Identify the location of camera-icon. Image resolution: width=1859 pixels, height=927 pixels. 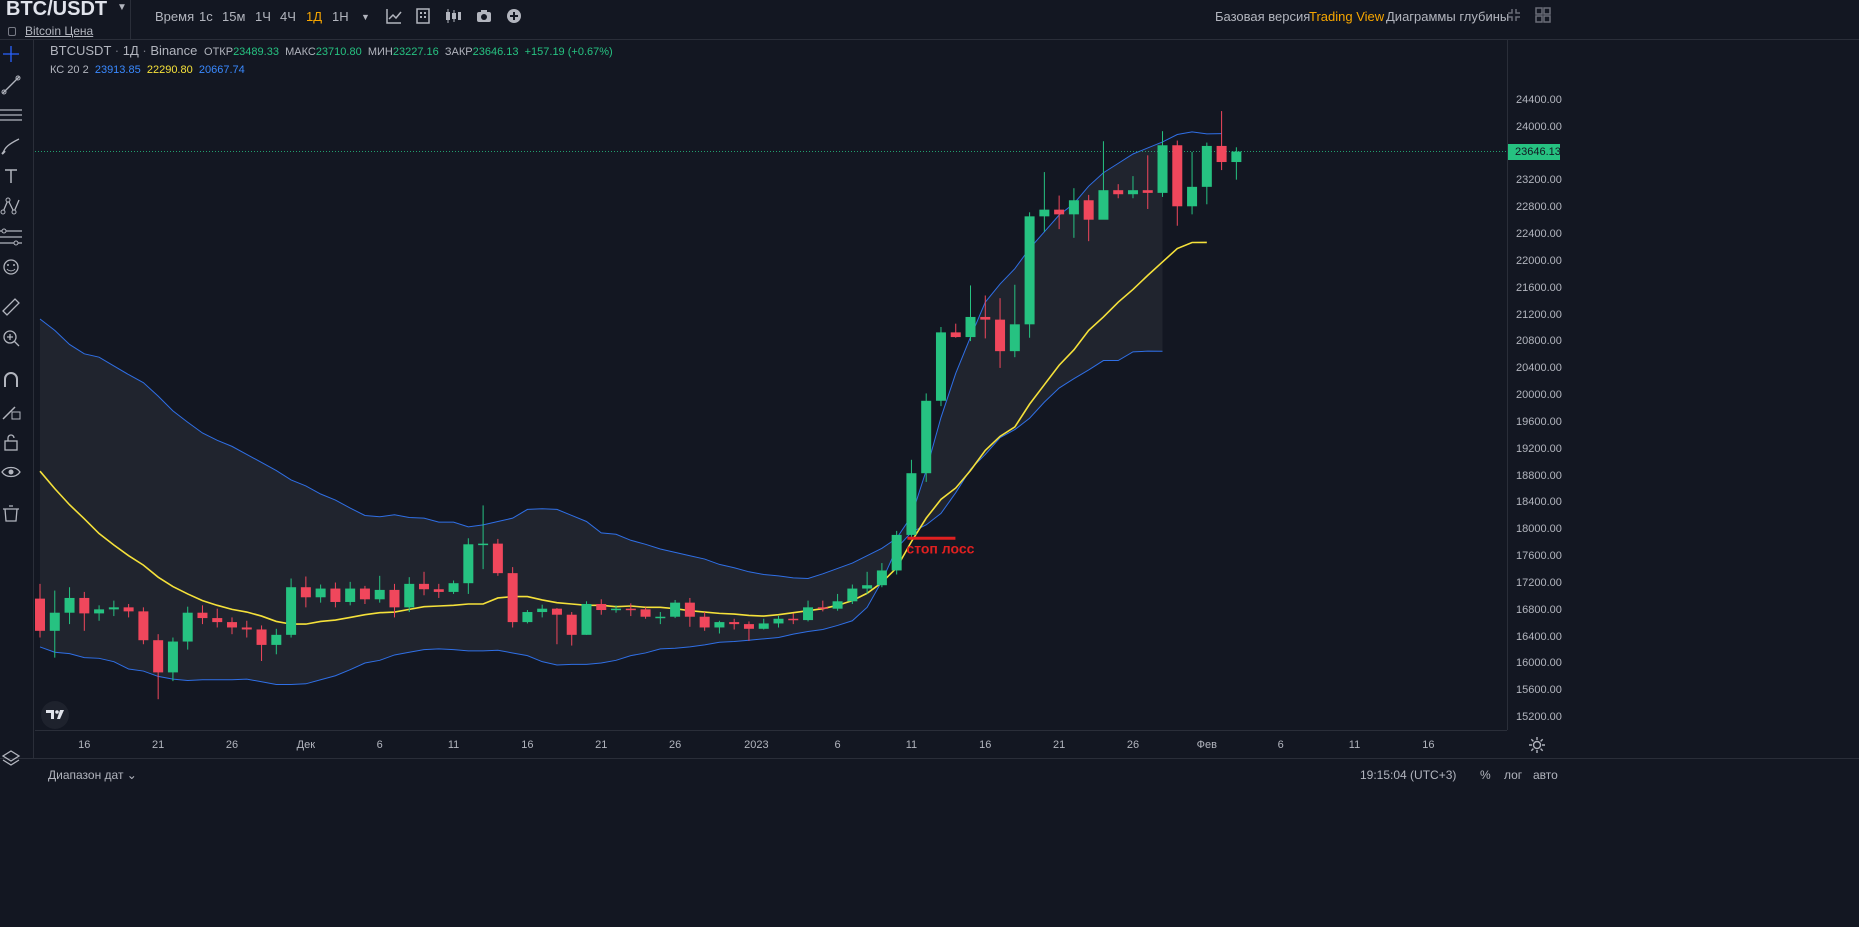
(484, 16).